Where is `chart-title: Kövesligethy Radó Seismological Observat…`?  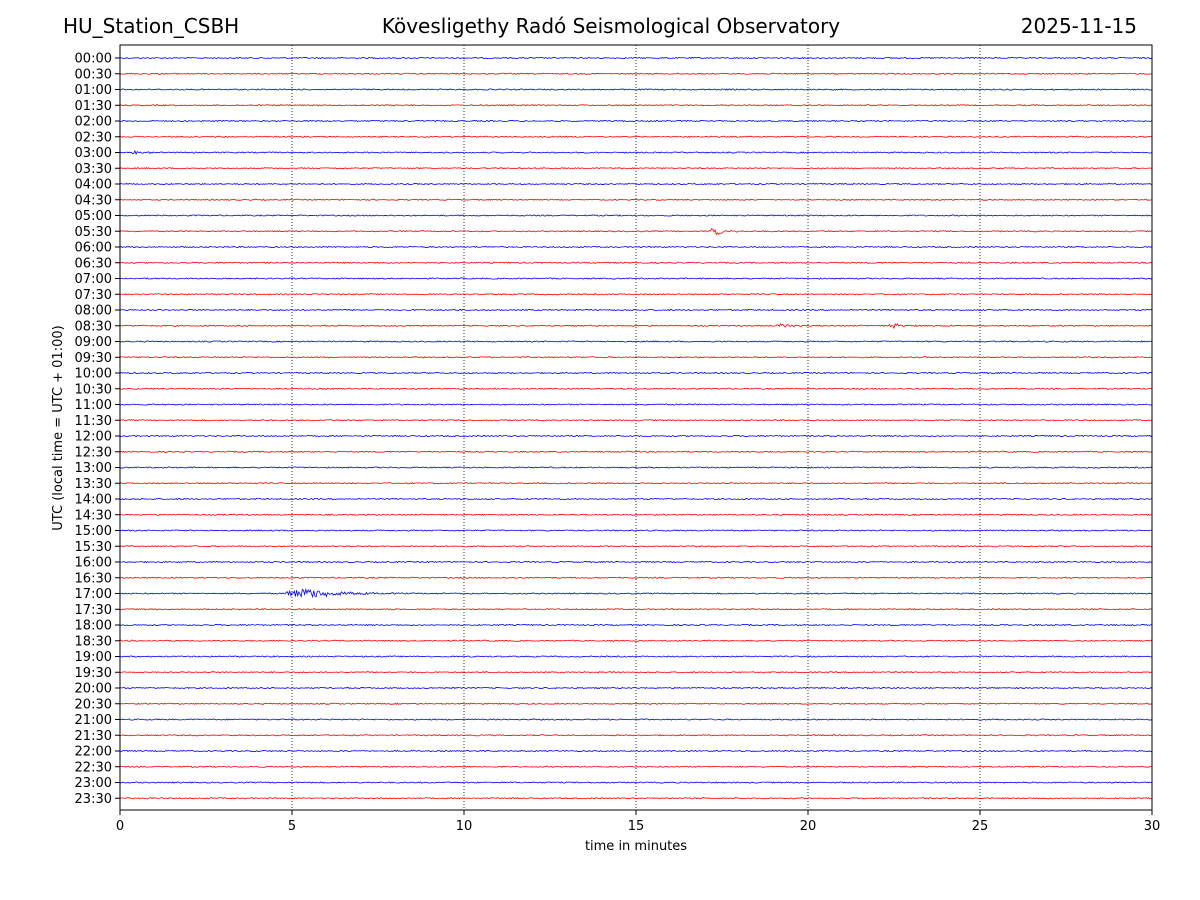 chart-title: Kövesligethy Radó Seismological Observat… is located at coordinates (611, 26).